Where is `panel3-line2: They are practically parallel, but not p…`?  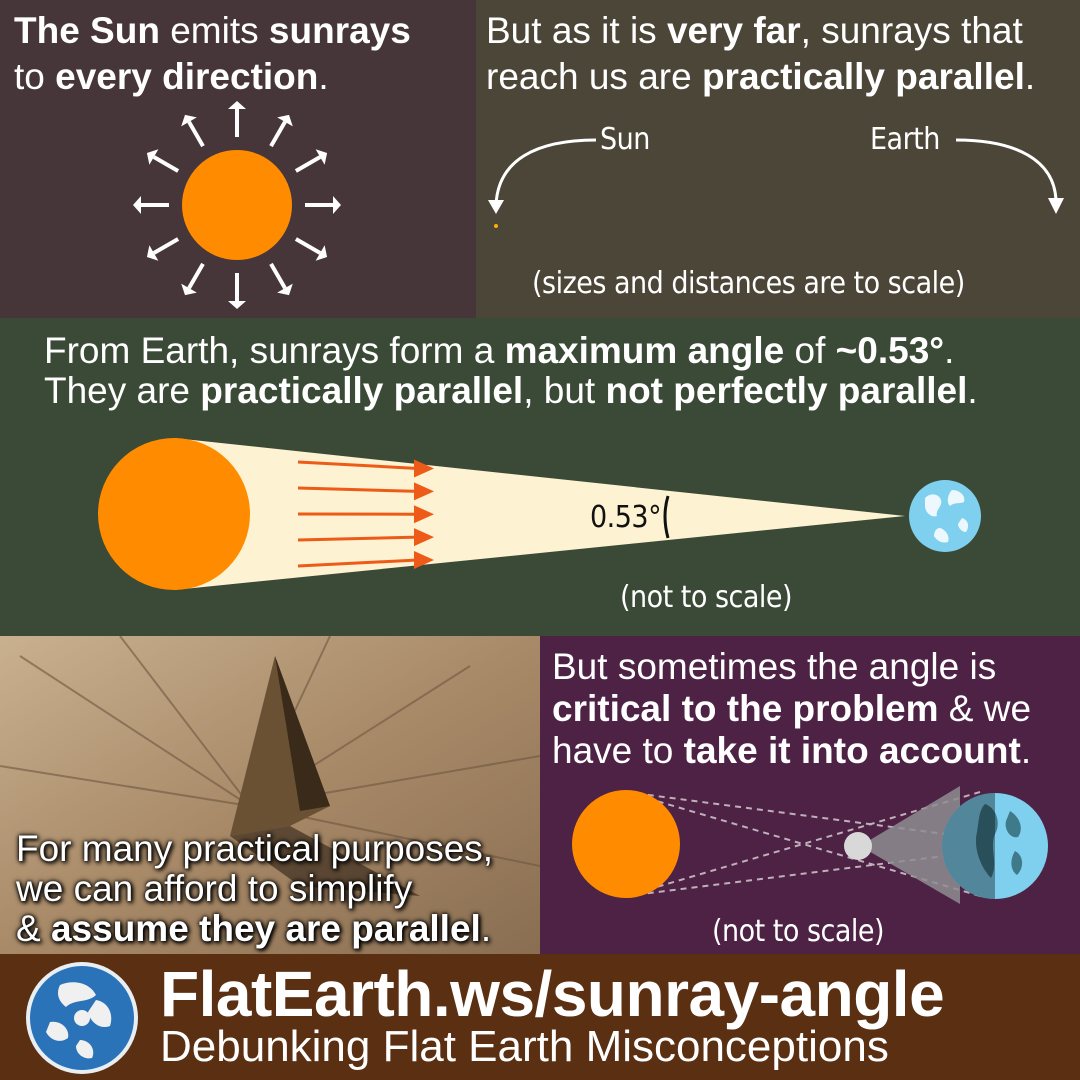 panel3-line2: They are practically parallel, but not p… is located at coordinates (511, 391).